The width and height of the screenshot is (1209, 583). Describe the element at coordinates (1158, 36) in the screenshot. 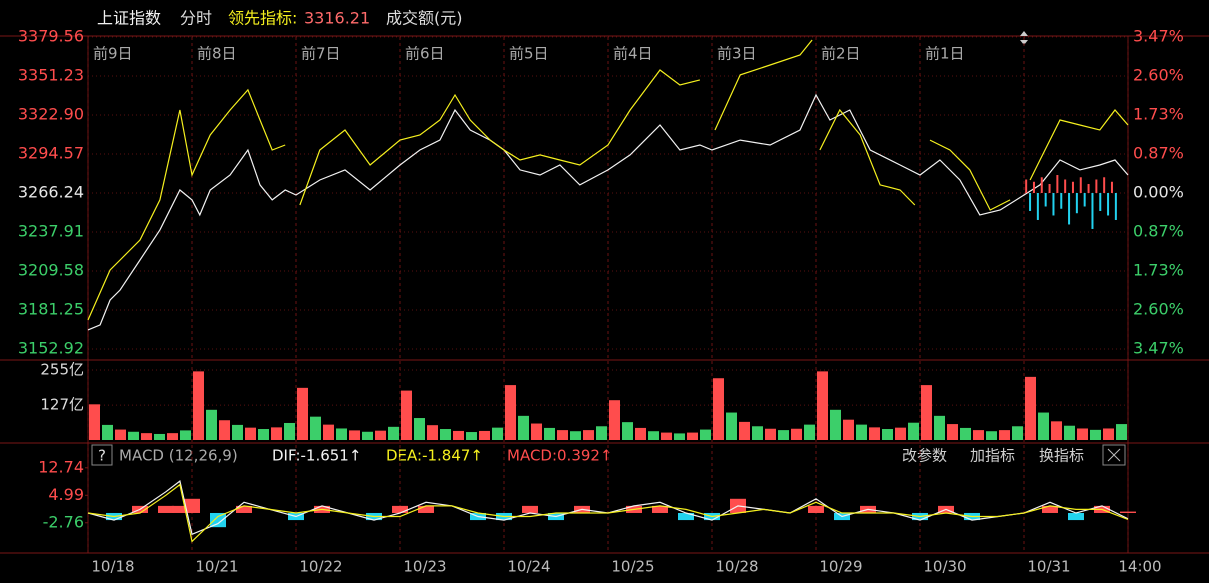

I see `y2-tick-label: 3.47%` at that location.